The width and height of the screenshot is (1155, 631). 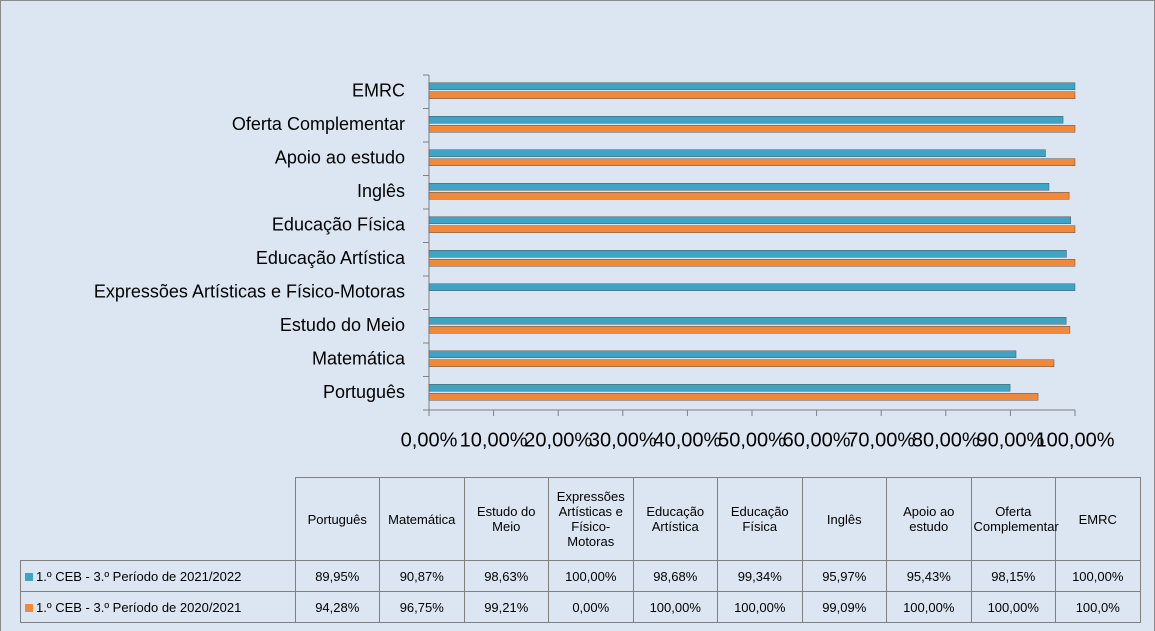 I want to click on column-header: Educação Artística, so click(x=675, y=519).